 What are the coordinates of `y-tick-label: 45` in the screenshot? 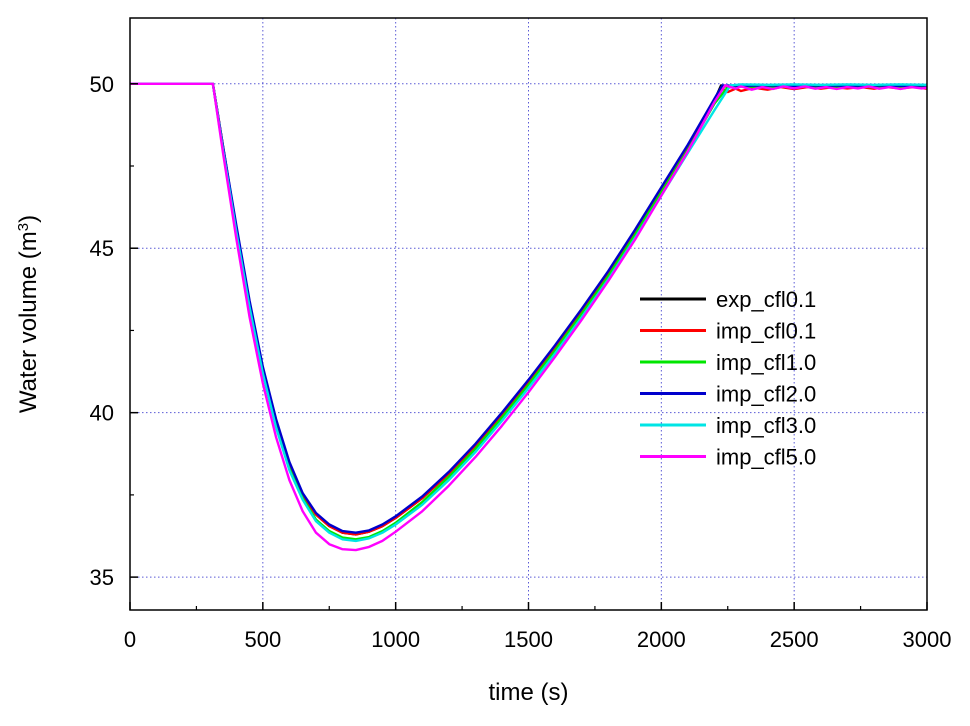 It's located at (102, 248).